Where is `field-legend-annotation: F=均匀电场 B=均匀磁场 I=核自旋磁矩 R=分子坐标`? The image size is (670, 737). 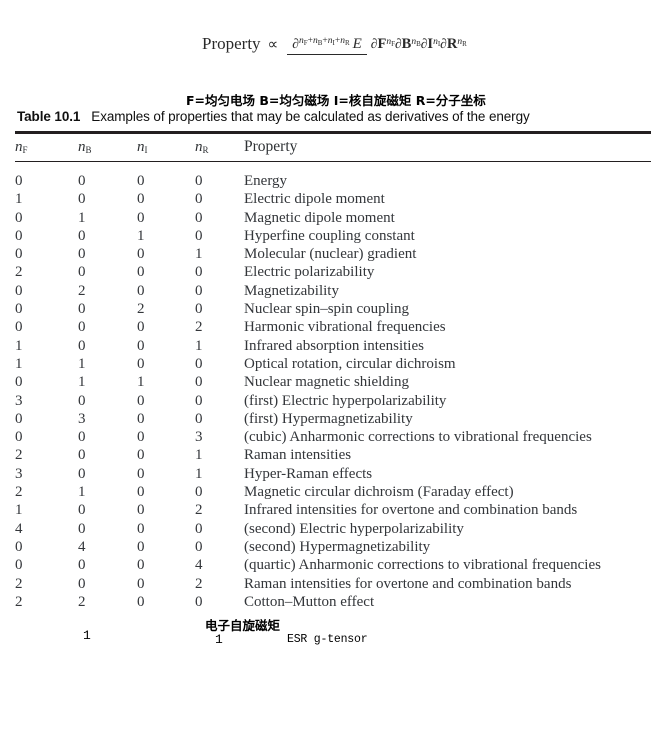
field-legend-annotation: F=均匀电场 B=均匀磁场 I=核自旋磁矩 R=分子坐标 is located at coordinates (336, 100).